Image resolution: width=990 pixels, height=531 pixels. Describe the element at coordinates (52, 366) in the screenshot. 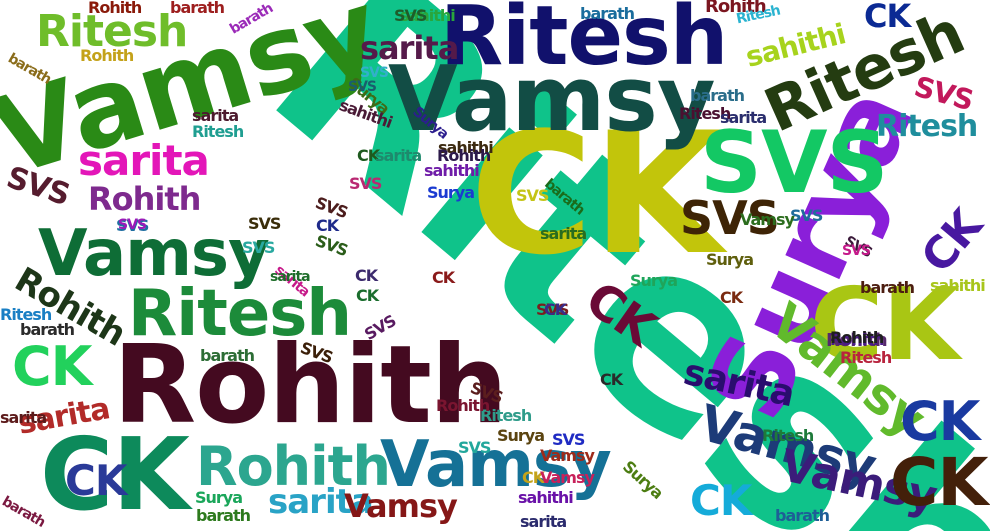

I see `word-22: CK` at that location.